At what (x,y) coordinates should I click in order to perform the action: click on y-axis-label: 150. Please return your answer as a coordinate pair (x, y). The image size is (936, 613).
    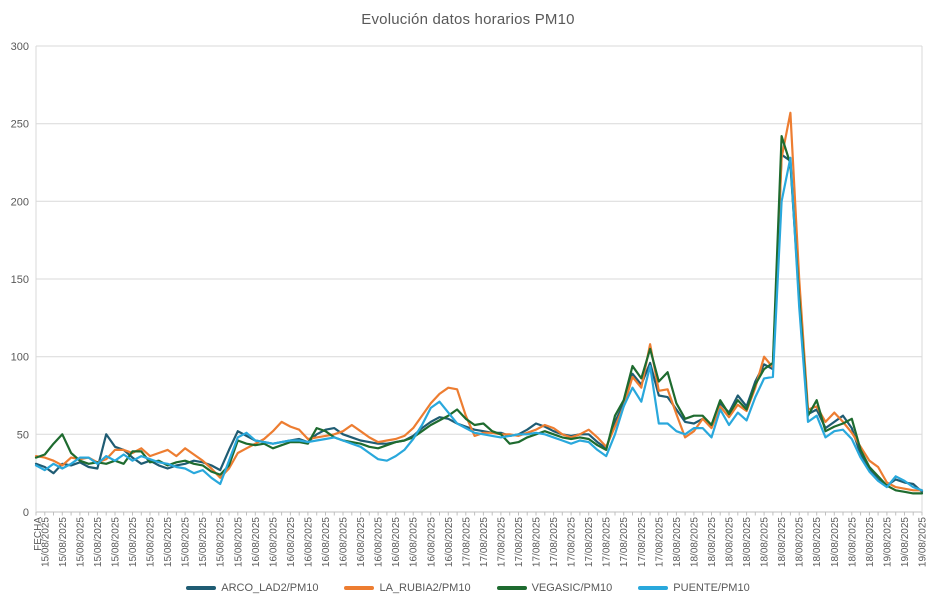
    Looking at the image, I should click on (20, 280).